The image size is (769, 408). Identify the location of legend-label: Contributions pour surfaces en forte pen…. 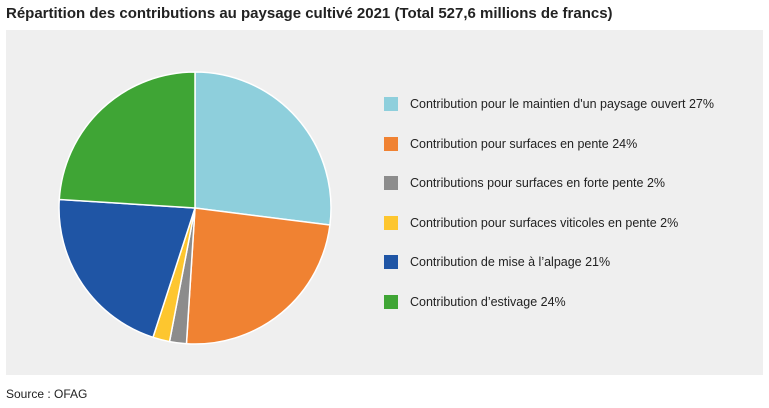
(538, 183).